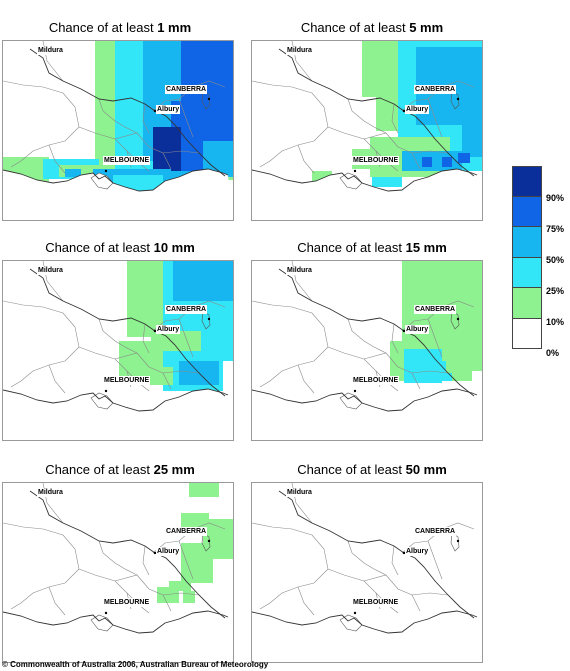 This screenshot has height=671, width=570. Describe the element at coordinates (555, 229) in the screenshot. I see `legend-label-75: 75%` at that location.